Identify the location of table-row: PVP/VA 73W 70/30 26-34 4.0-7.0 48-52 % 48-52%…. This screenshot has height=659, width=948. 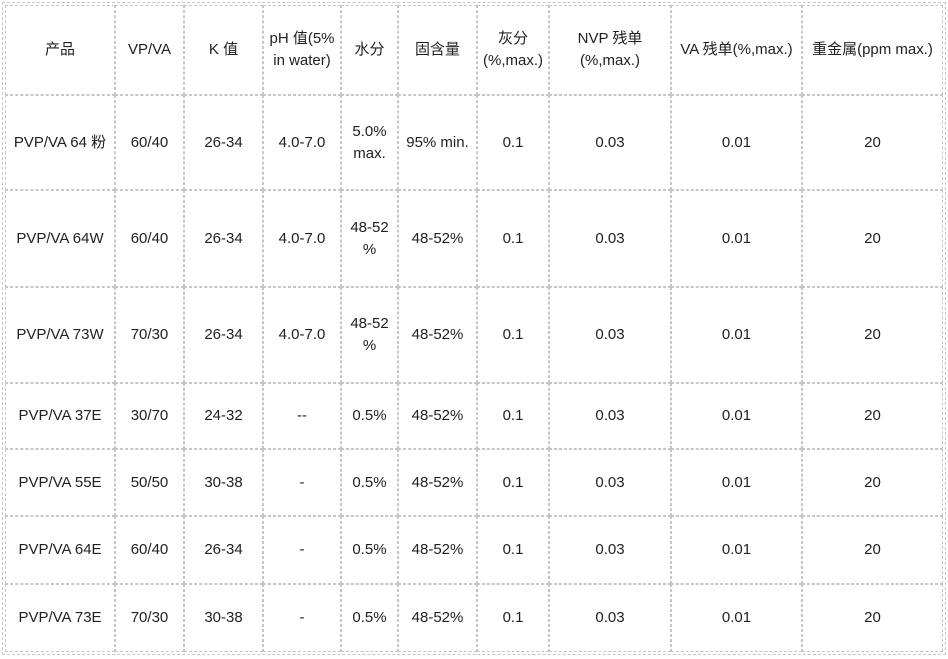
(474, 335).